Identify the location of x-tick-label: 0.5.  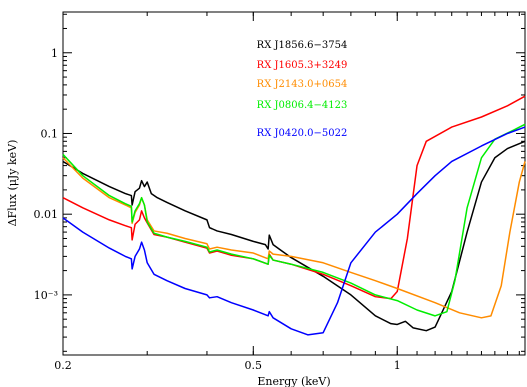
(254, 365).